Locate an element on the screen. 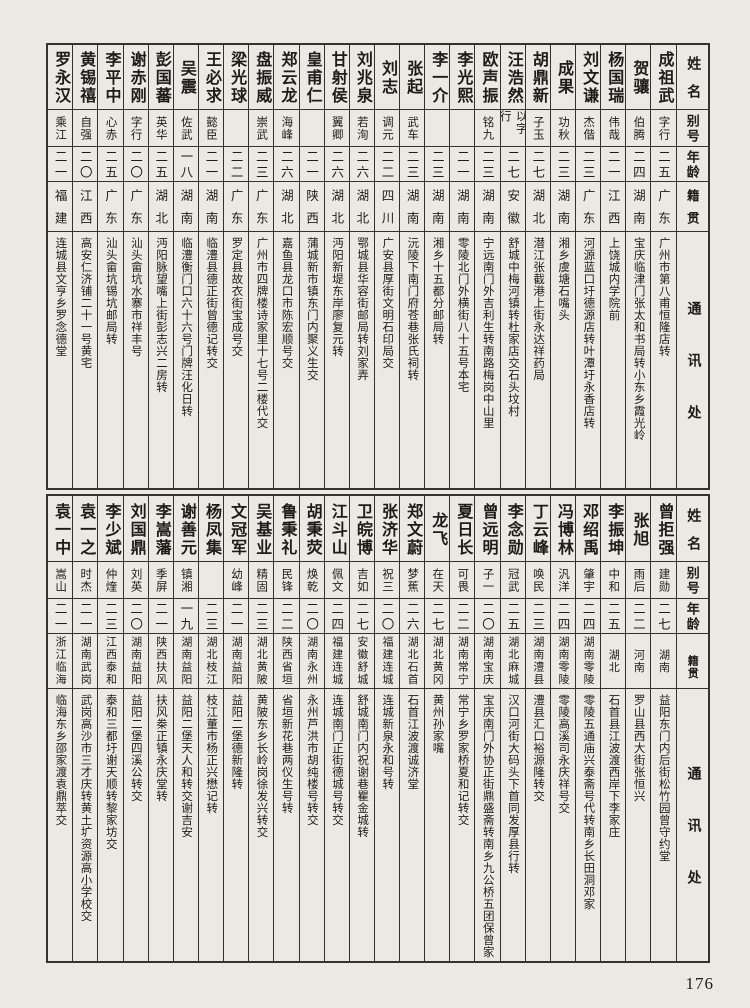  native-place-cell: 四川 is located at coordinates (387, 207).